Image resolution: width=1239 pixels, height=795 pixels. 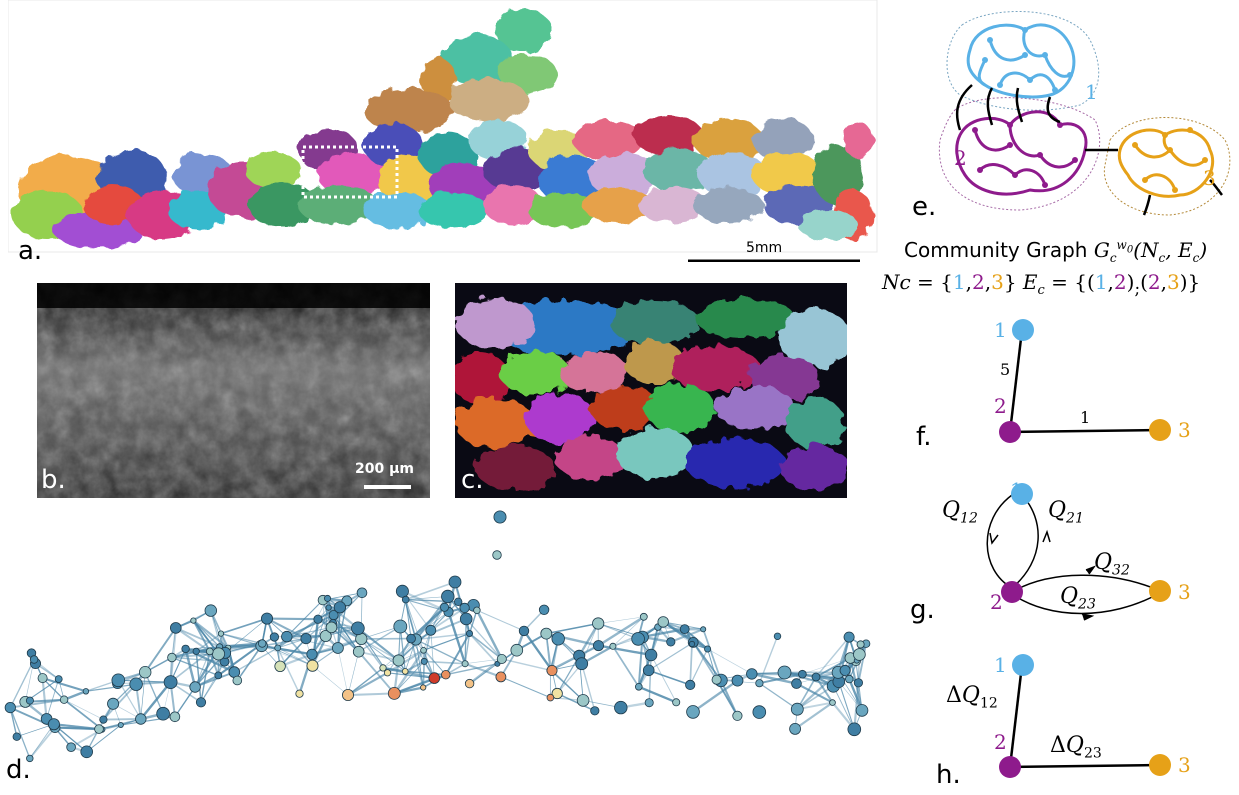 I want to click on panel-h-node-2-label: 2, so click(x=1000, y=742).